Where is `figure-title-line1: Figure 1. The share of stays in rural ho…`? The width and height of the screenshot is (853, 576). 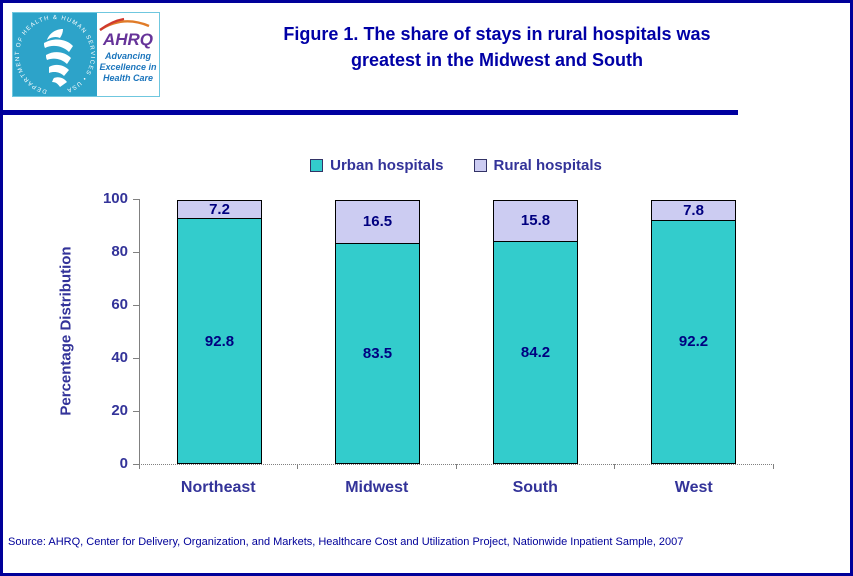 figure-title-line1: Figure 1. The share of stays in rural ho… is located at coordinates (497, 34).